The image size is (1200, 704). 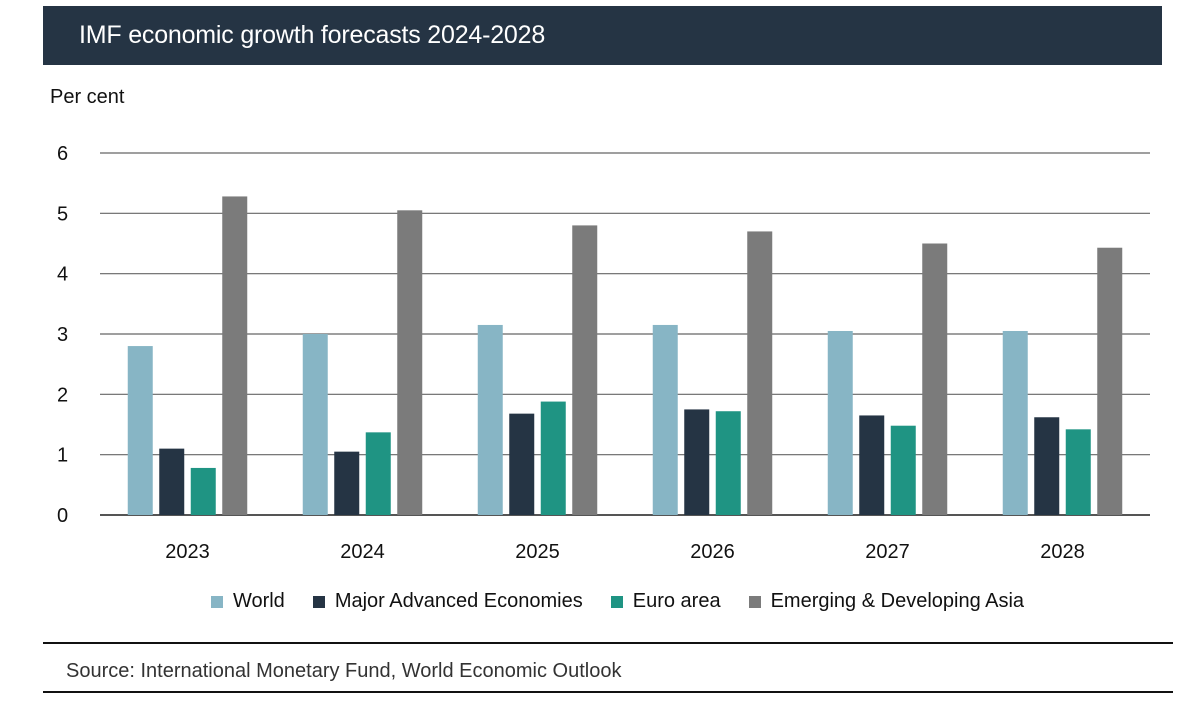 I want to click on y-tick-label: 1, so click(x=62, y=456).